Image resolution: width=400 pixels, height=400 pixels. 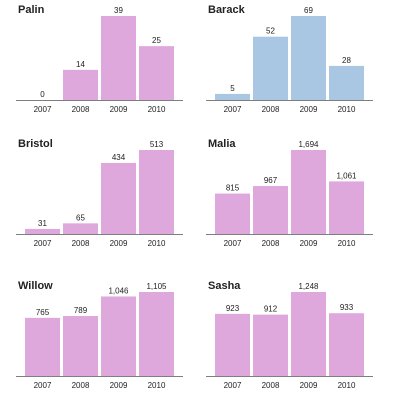 I want to click on bar-chart-malia: 815 2007 967 2008 1,694 2009 1,061 2010, so click(x=289, y=194).